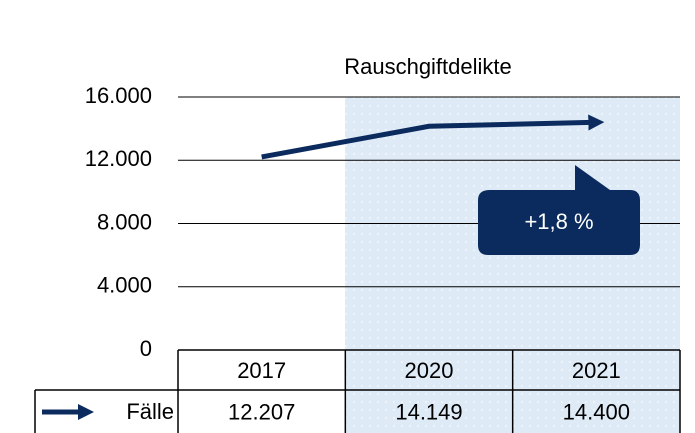 The image size is (695, 433). What do you see at coordinates (124, 285) in the screenshot?
I see `y-tick-label: 4.000` at bounding box center [124, 285].